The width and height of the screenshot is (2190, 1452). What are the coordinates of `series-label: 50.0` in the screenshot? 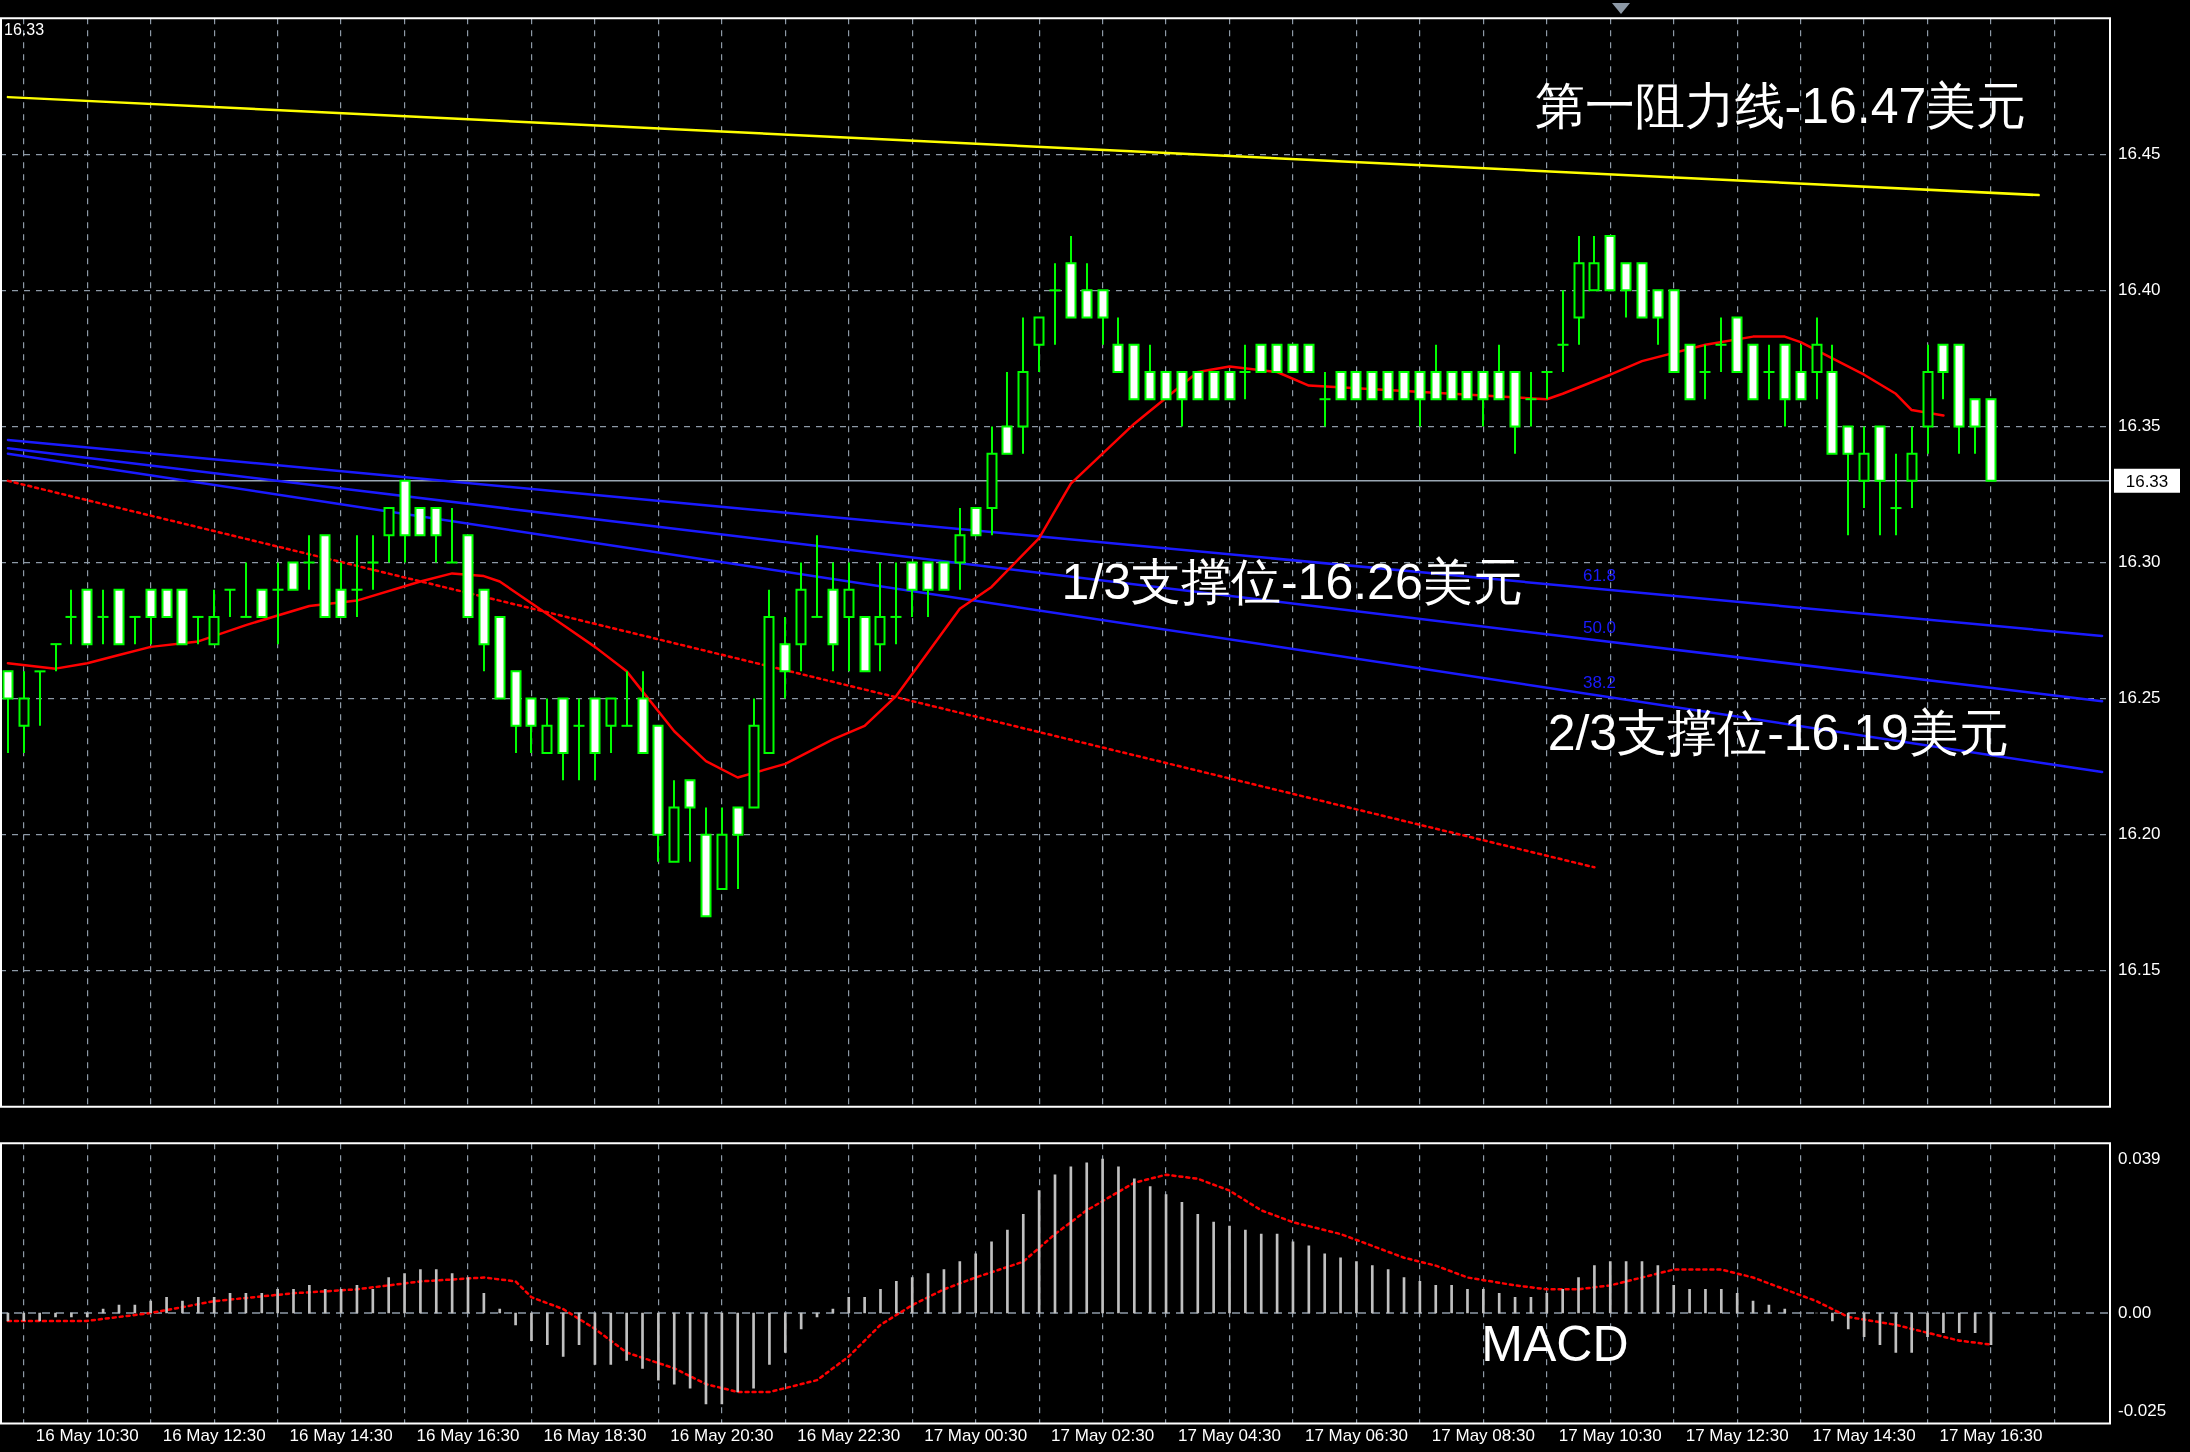 It's located at (1599, 627).